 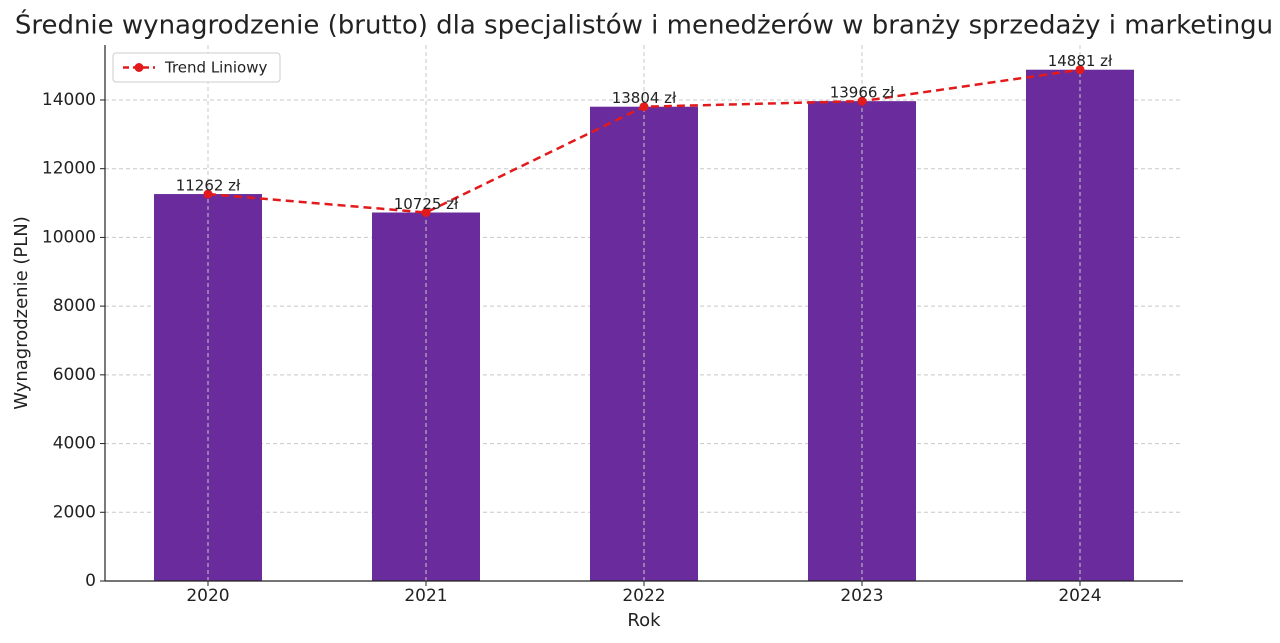 I want to click on legend-label: Trend Liniowy, so click(x=215, y=68).